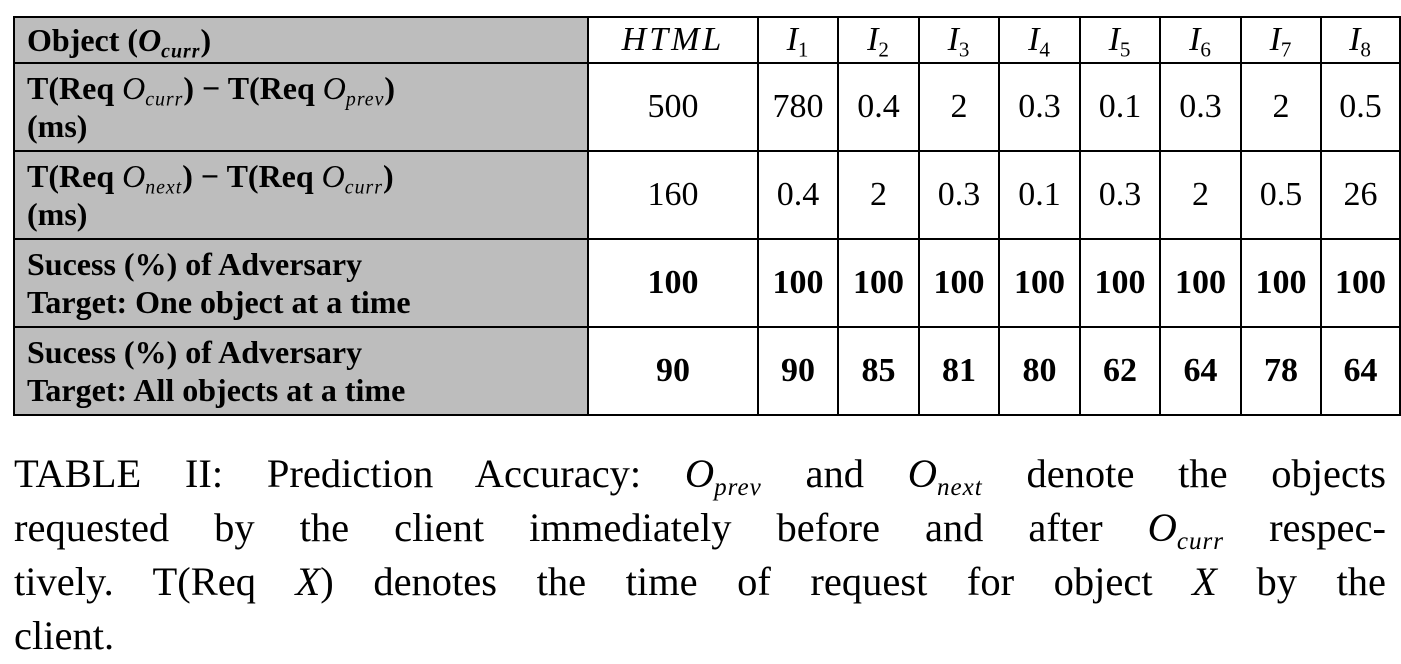 The width and height of the screenshot is (1401, 664). What do you see at coordinates (798, 107) in the screenshot?
I see `table-cell: 780` at bounding box center [798, 107].